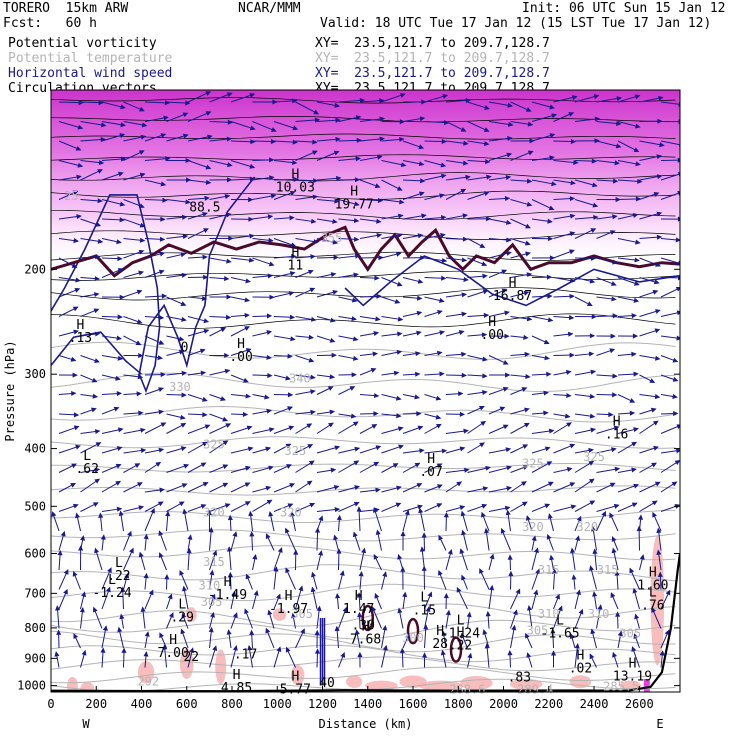 The width and height of the screenshot is (740, 740). Describe the element at coordinates (142, 704) in the screenshot. I see `x-tick-label: 400` at that location.